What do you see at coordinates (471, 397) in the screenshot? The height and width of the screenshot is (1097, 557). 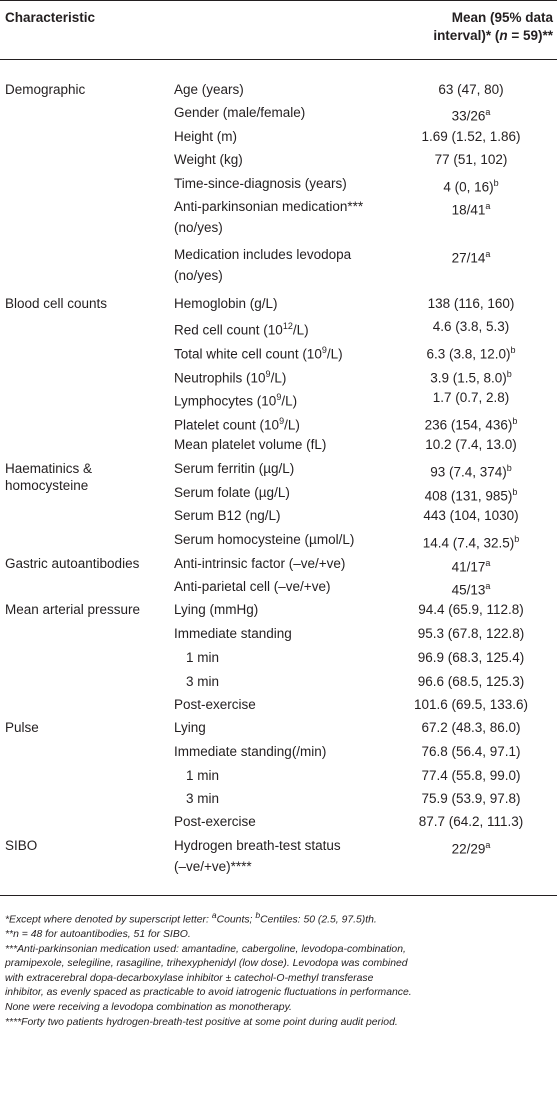 I see `row-value: 1.7 (0.7, 2.8)` at bounding box center [471, 397].